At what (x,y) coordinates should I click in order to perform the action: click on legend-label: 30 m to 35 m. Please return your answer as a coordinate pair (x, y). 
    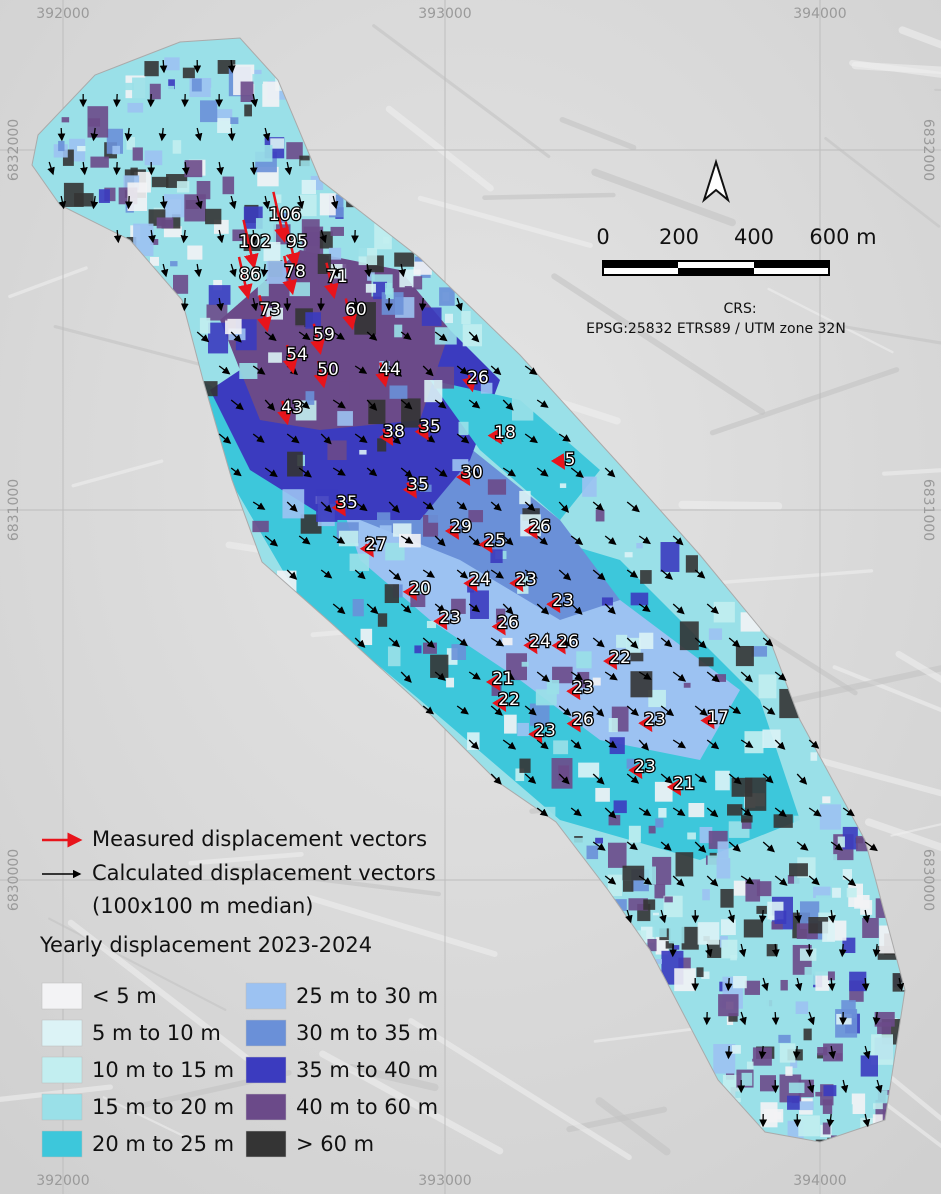
    Looking at the image, I should click on (367, 1033).